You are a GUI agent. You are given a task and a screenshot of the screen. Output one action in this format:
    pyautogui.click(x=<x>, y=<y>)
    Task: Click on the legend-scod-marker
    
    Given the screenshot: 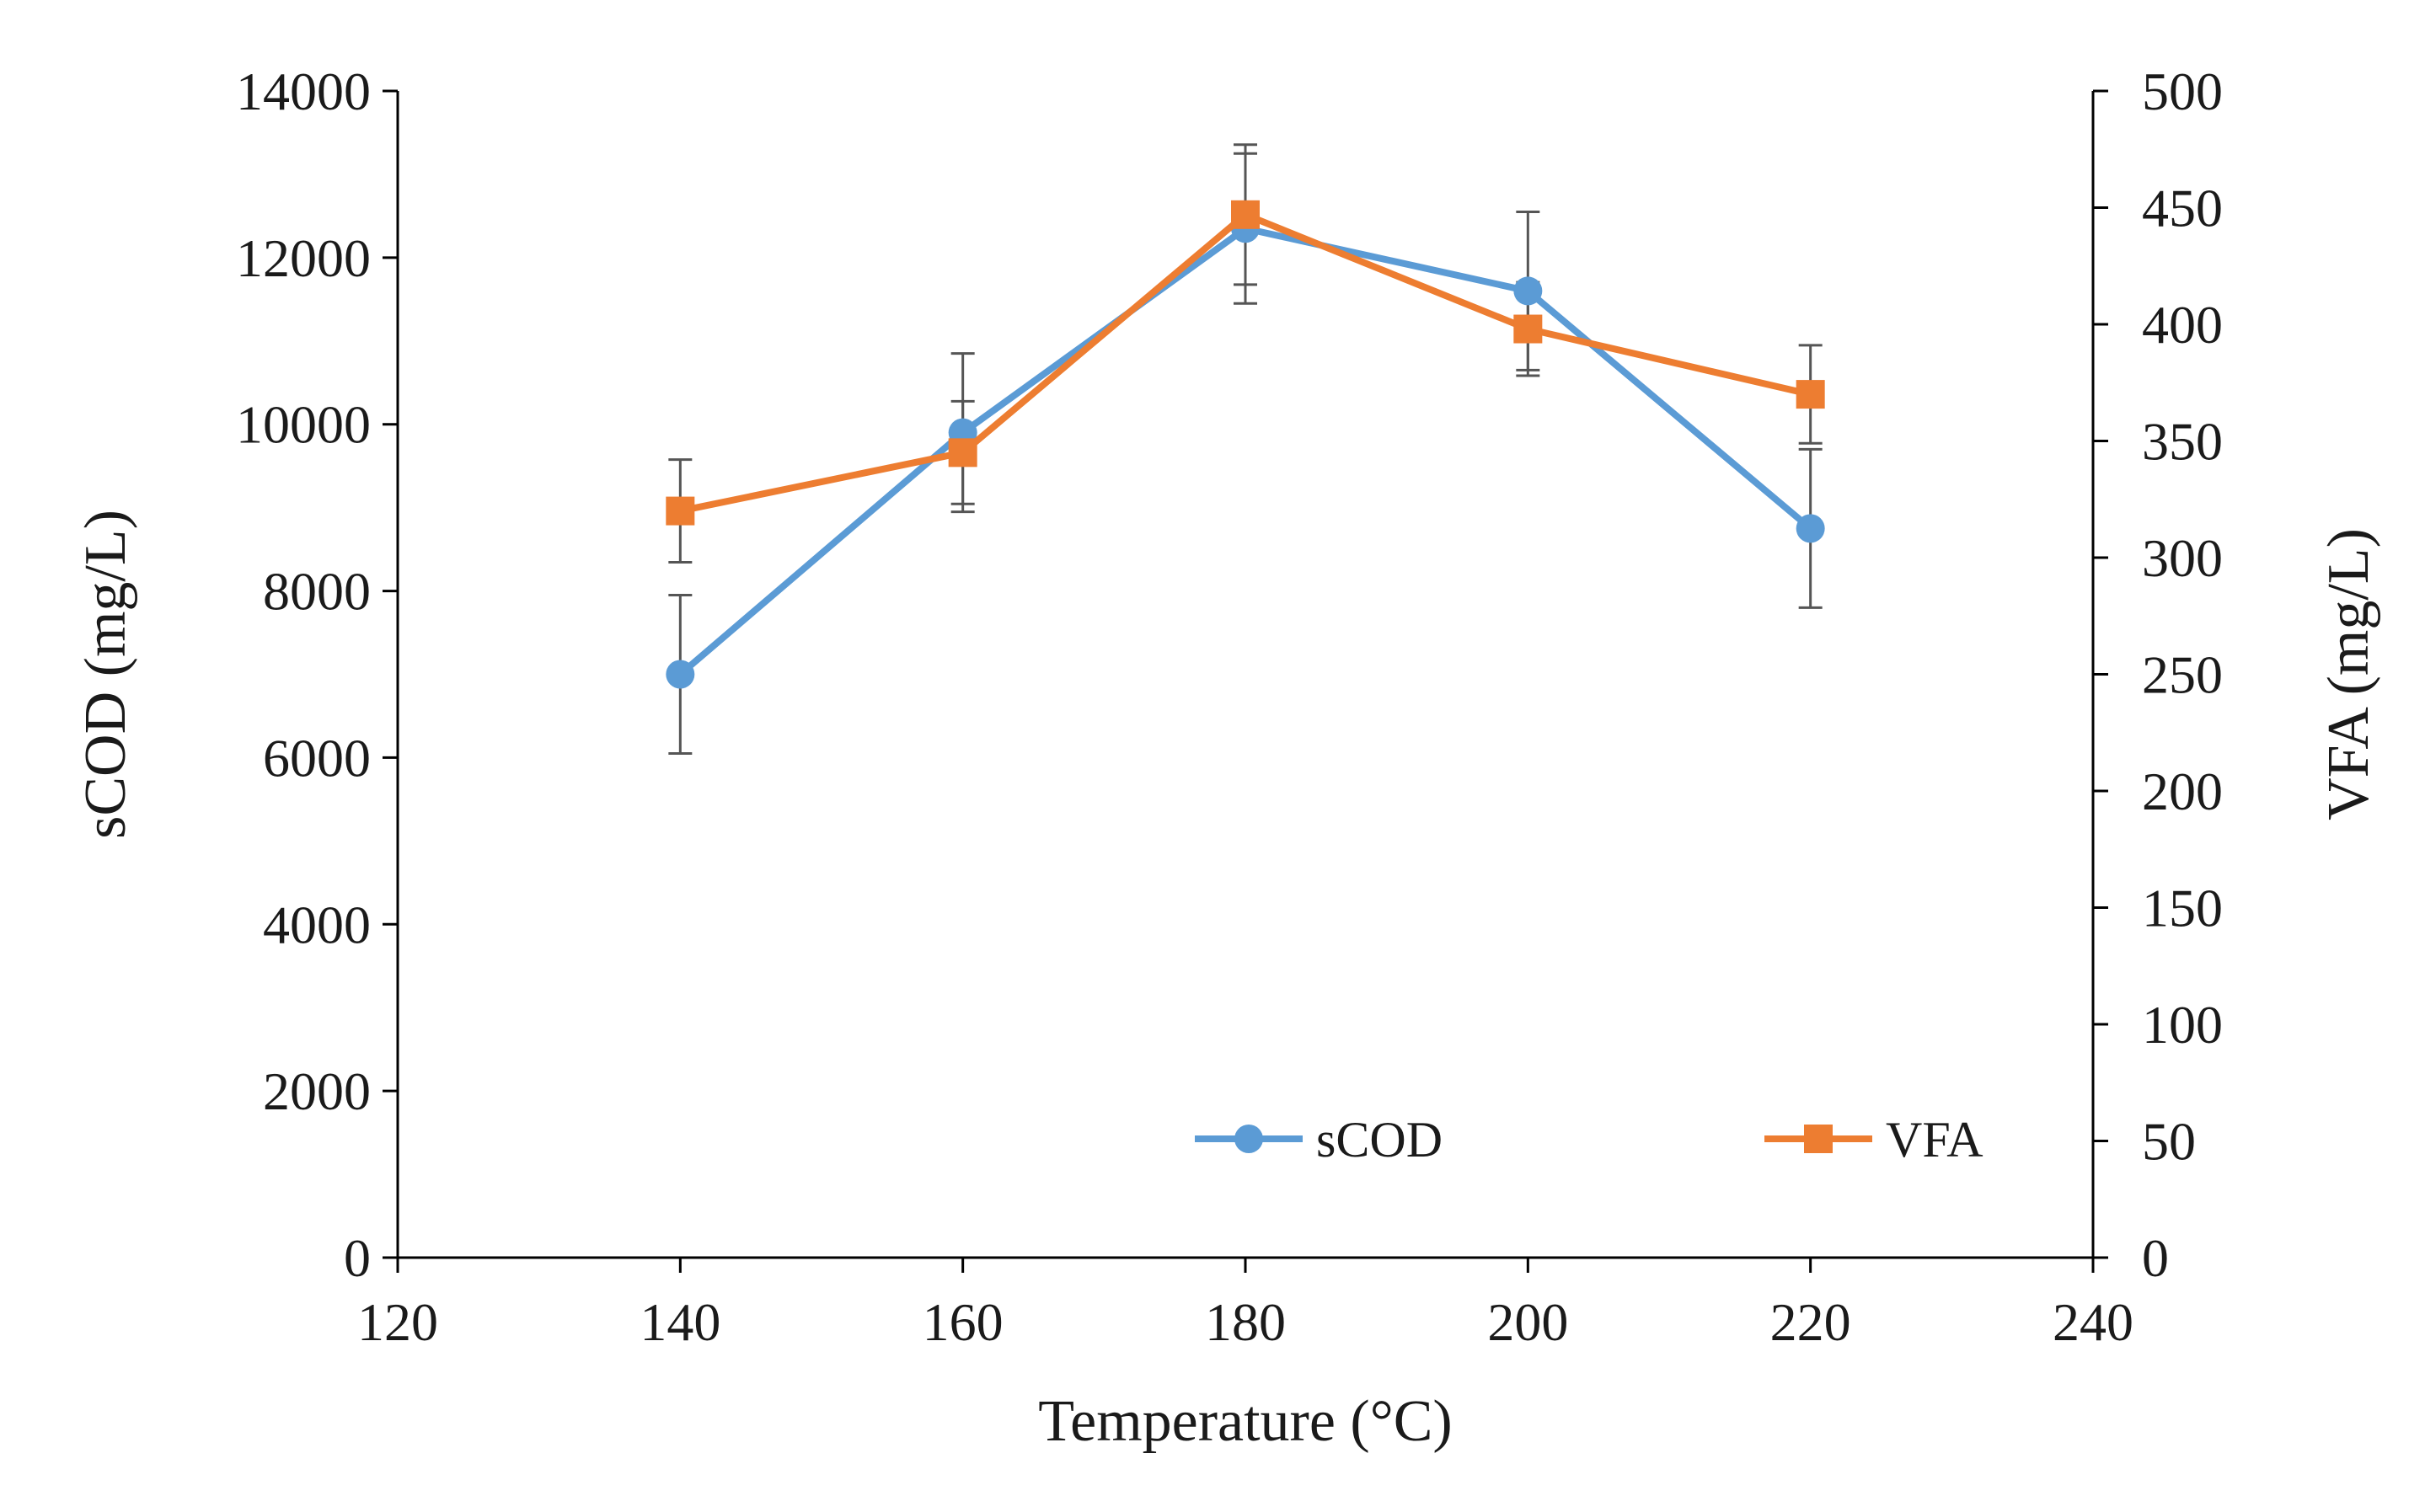 What is the action you would take?
    pyautogui.click(x=1248, y=1139)
    